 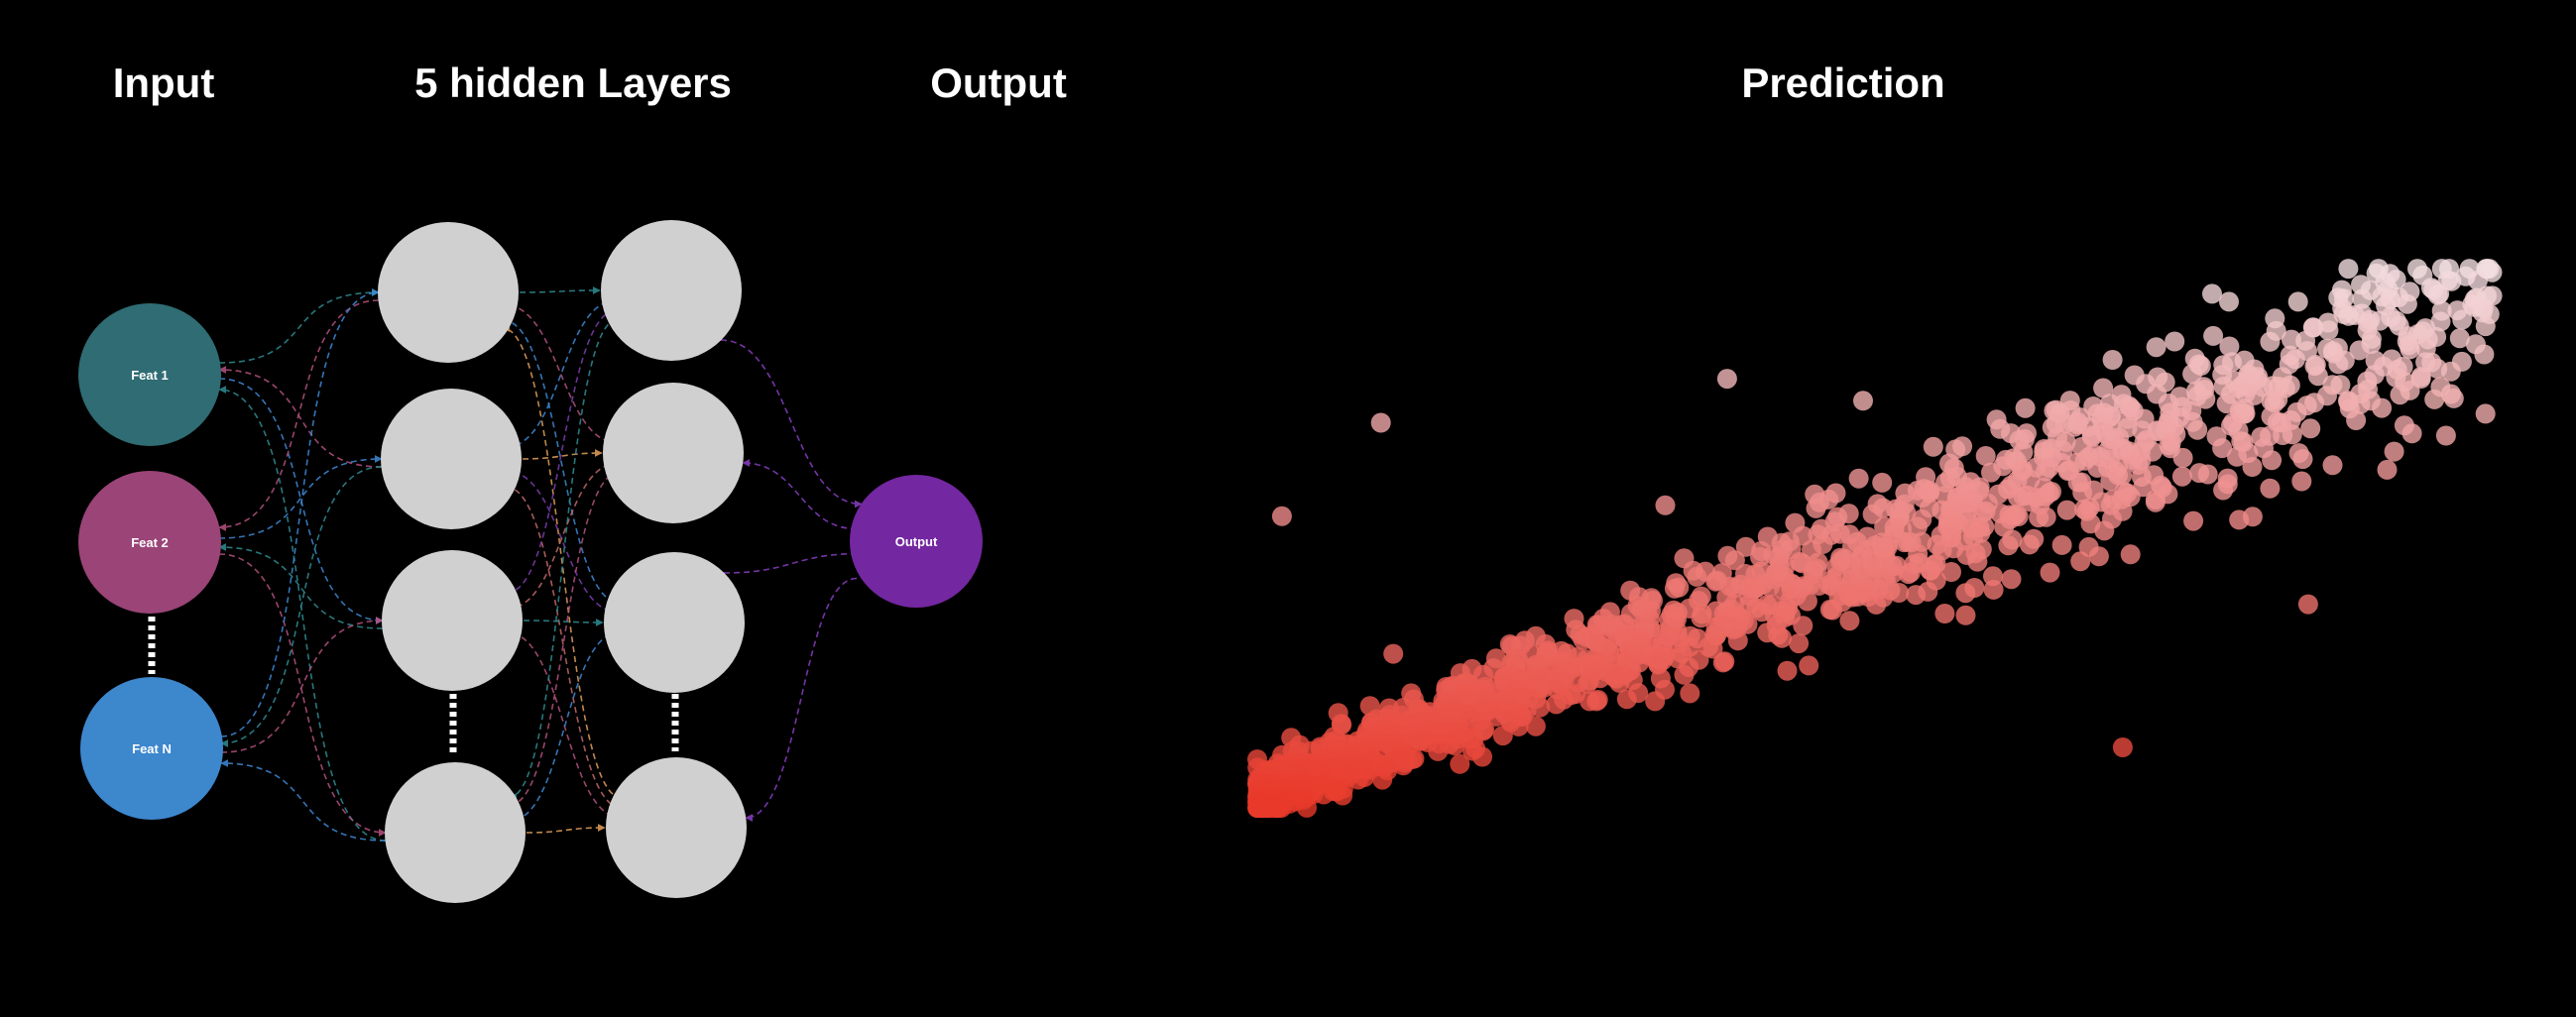 What do you see at coordinates (163, 82) in the screenshot?
I see `input-heading: Input` at bounding box center [163, 82].